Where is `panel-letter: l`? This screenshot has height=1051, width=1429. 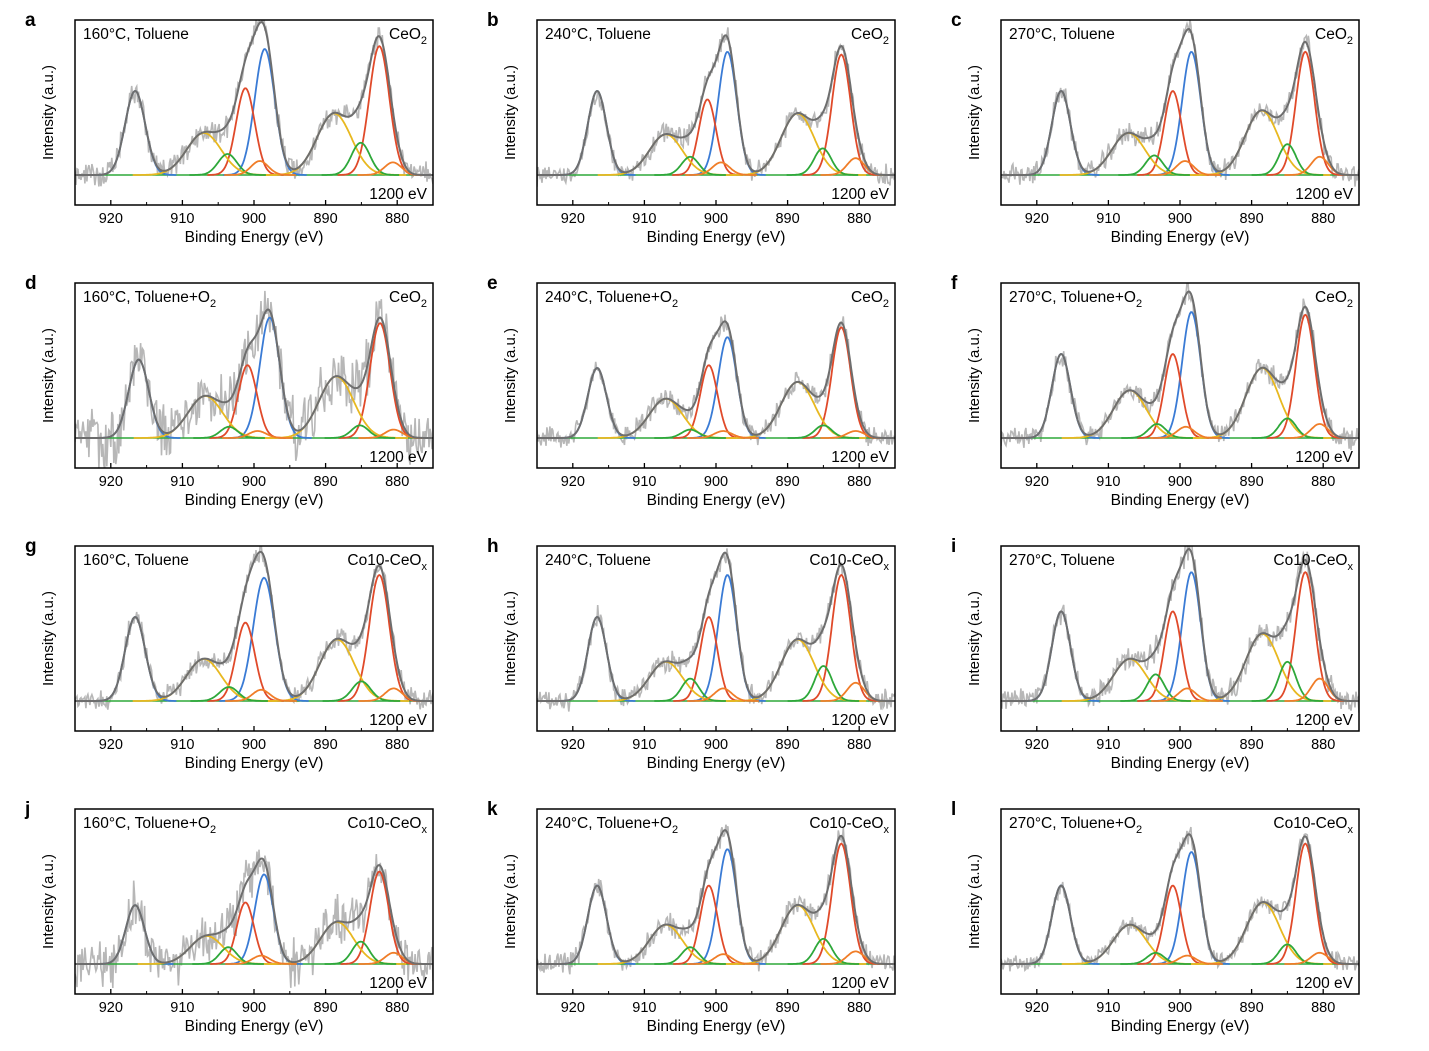 panel-letter: l is located at coordinates (953, 809).